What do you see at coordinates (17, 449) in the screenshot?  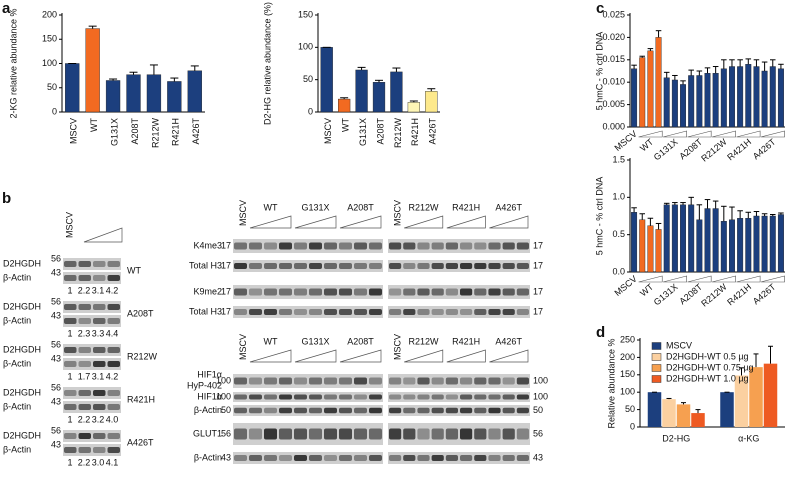 I see `protein-label: β-Actin` at bounding box center [17, 449].